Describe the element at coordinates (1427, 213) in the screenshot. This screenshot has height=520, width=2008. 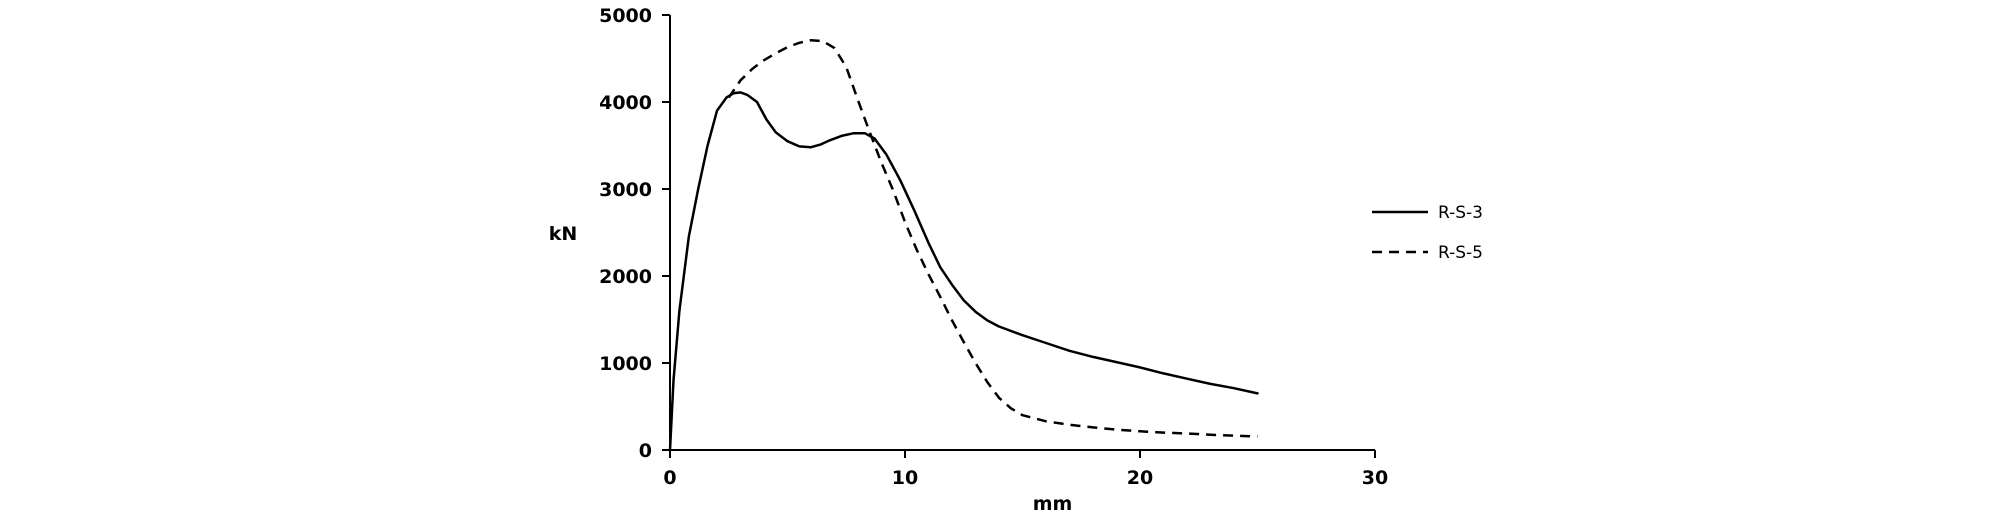
I see `legend-item-r-s-3: R-S-3` at that location.